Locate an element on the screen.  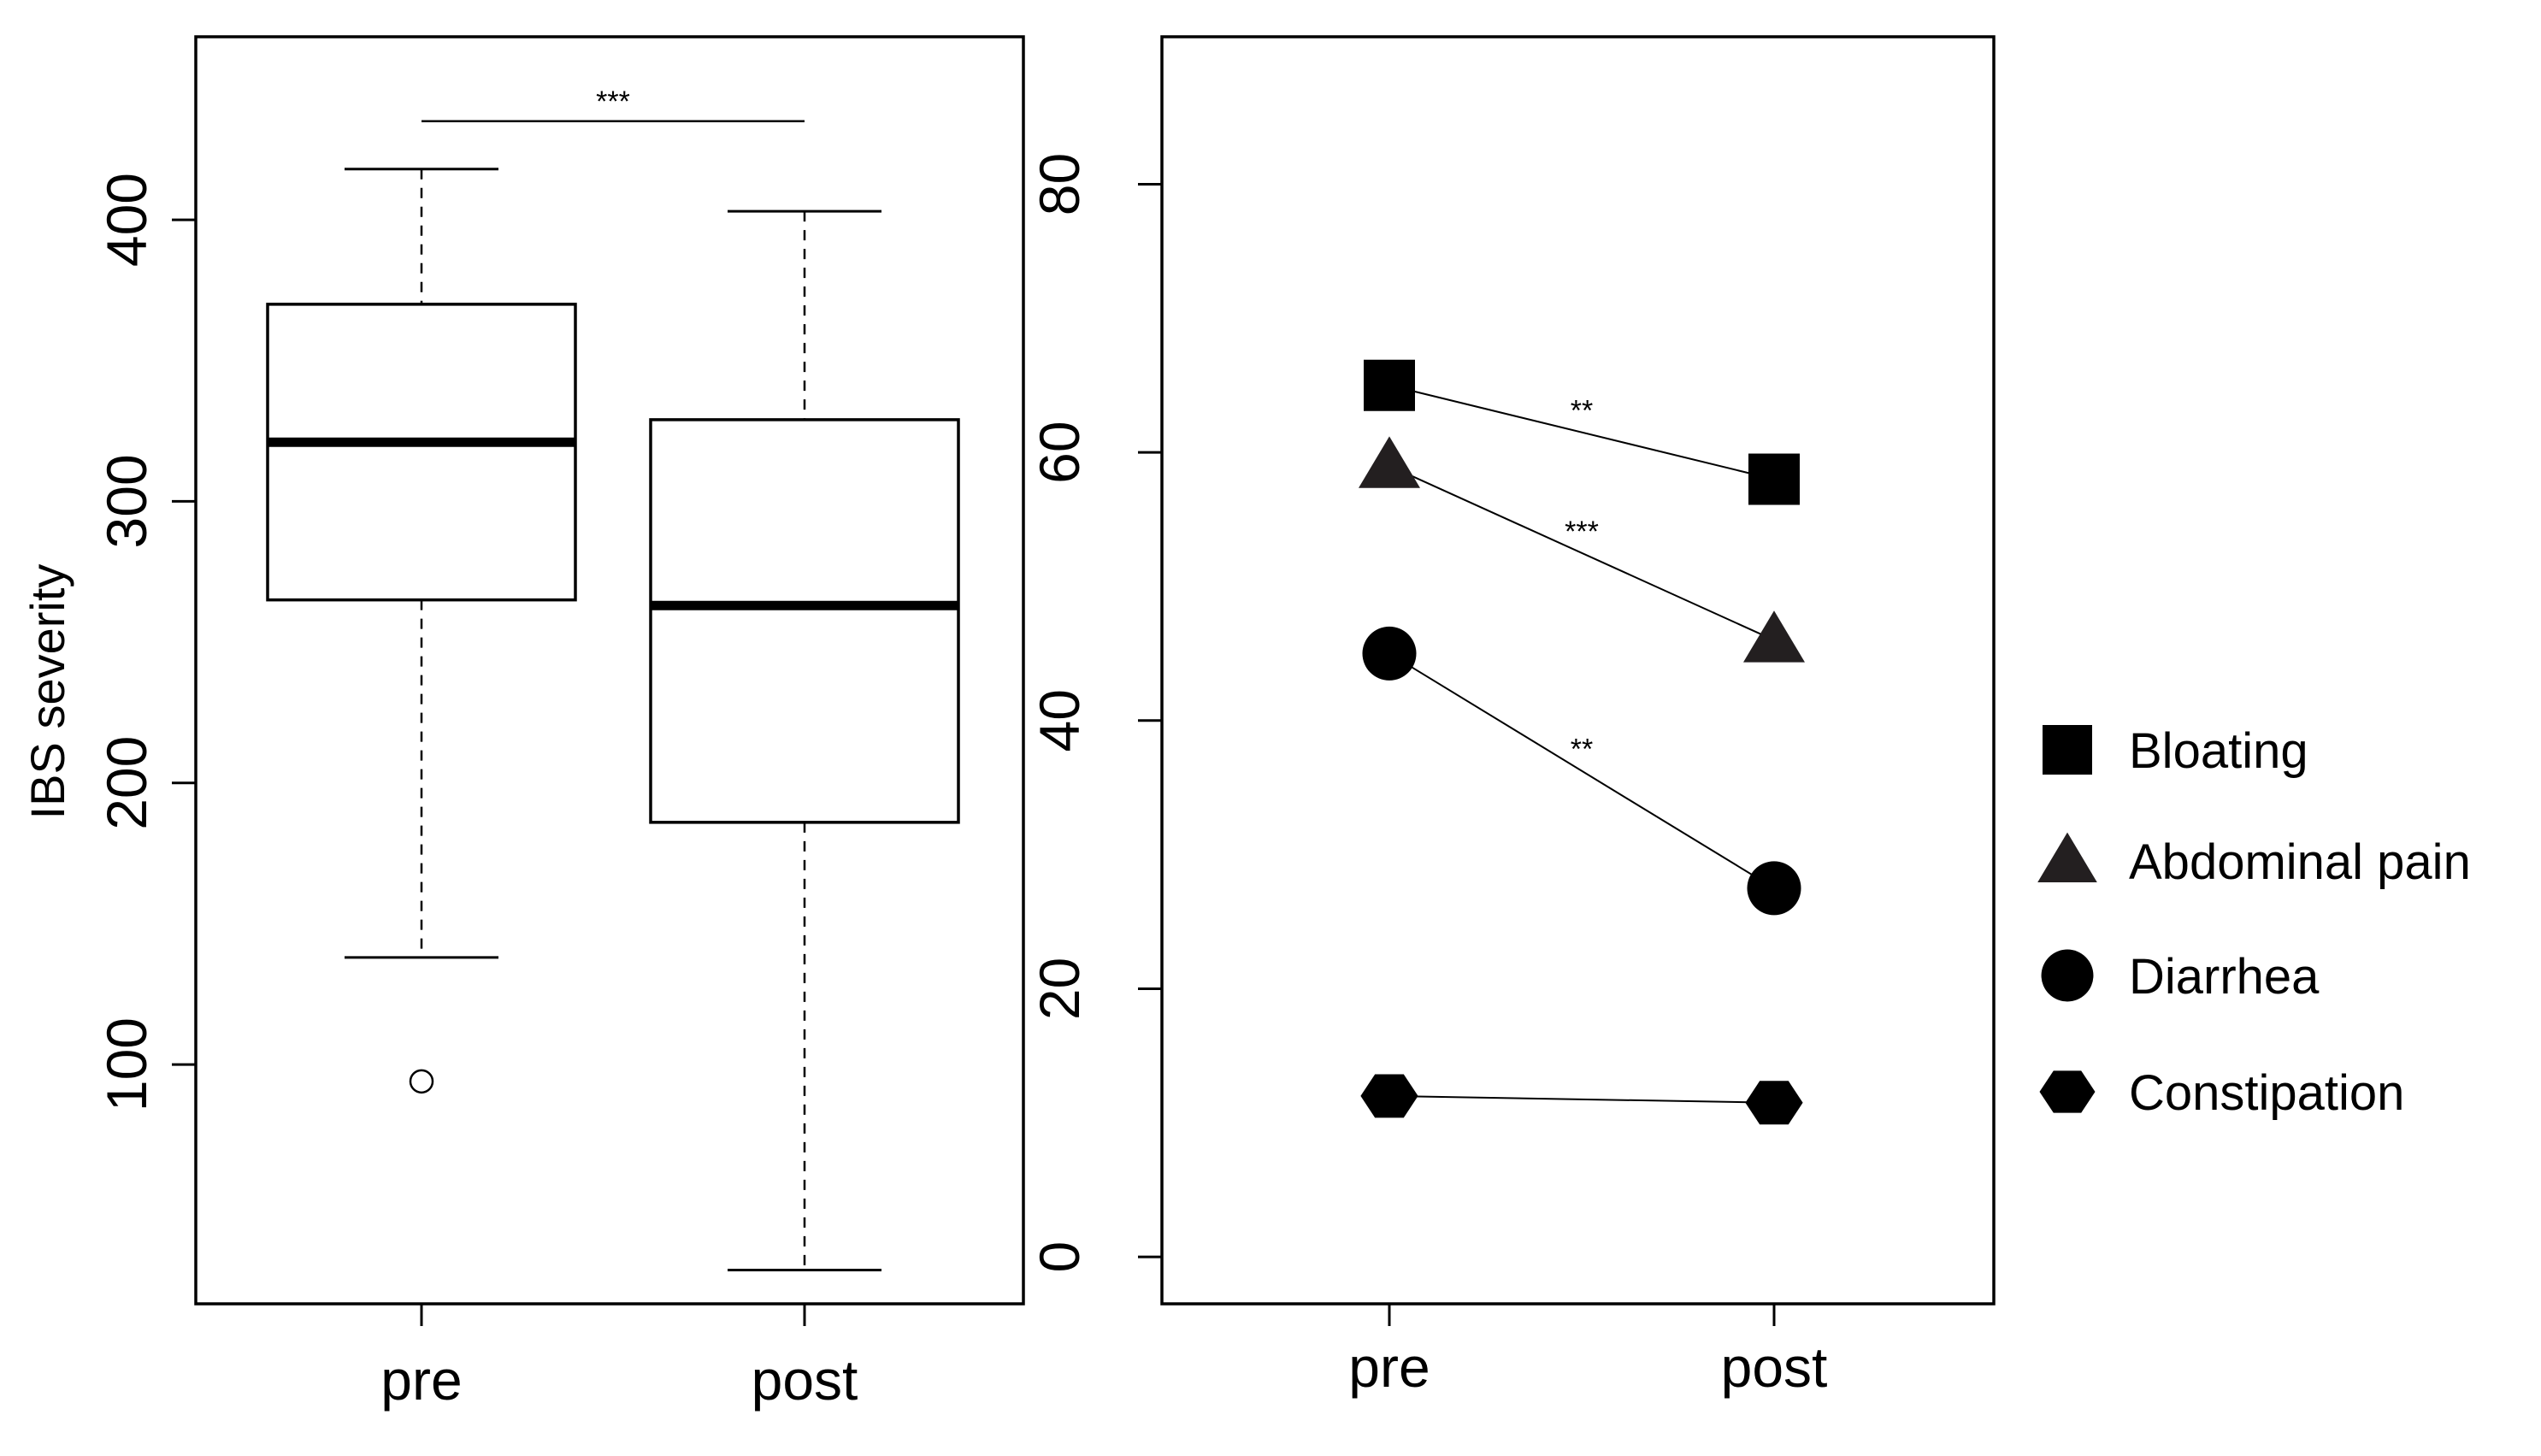
line-annotations: ******* is located at coordinates (1582, 580).